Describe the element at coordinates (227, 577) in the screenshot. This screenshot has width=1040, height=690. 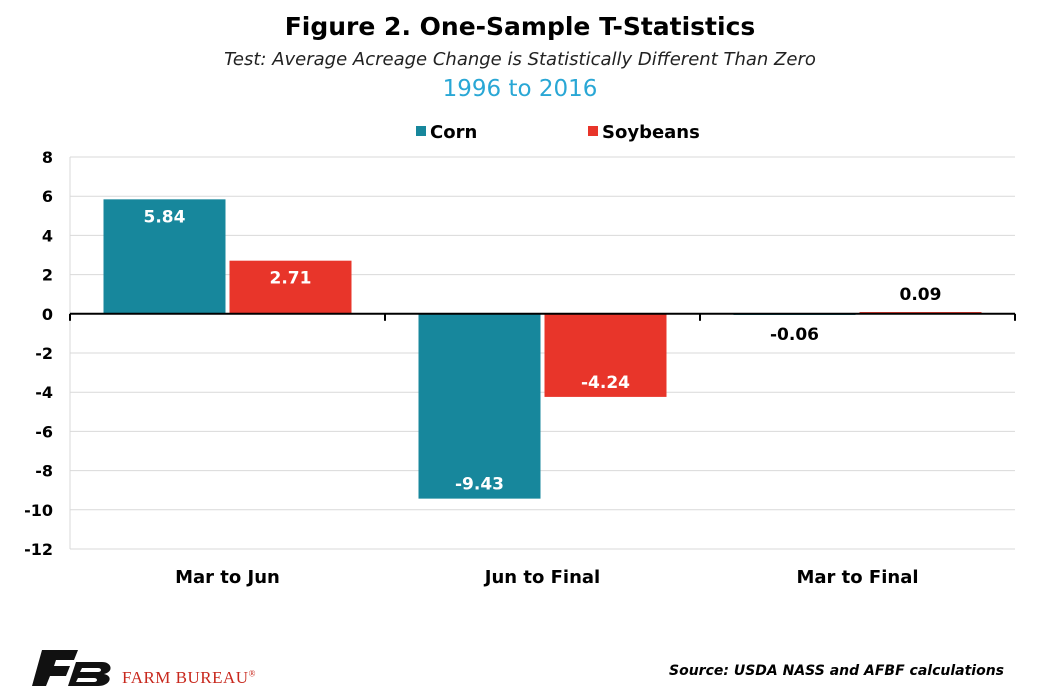
I see `x-tick-label: Mar to Jun` at that location.